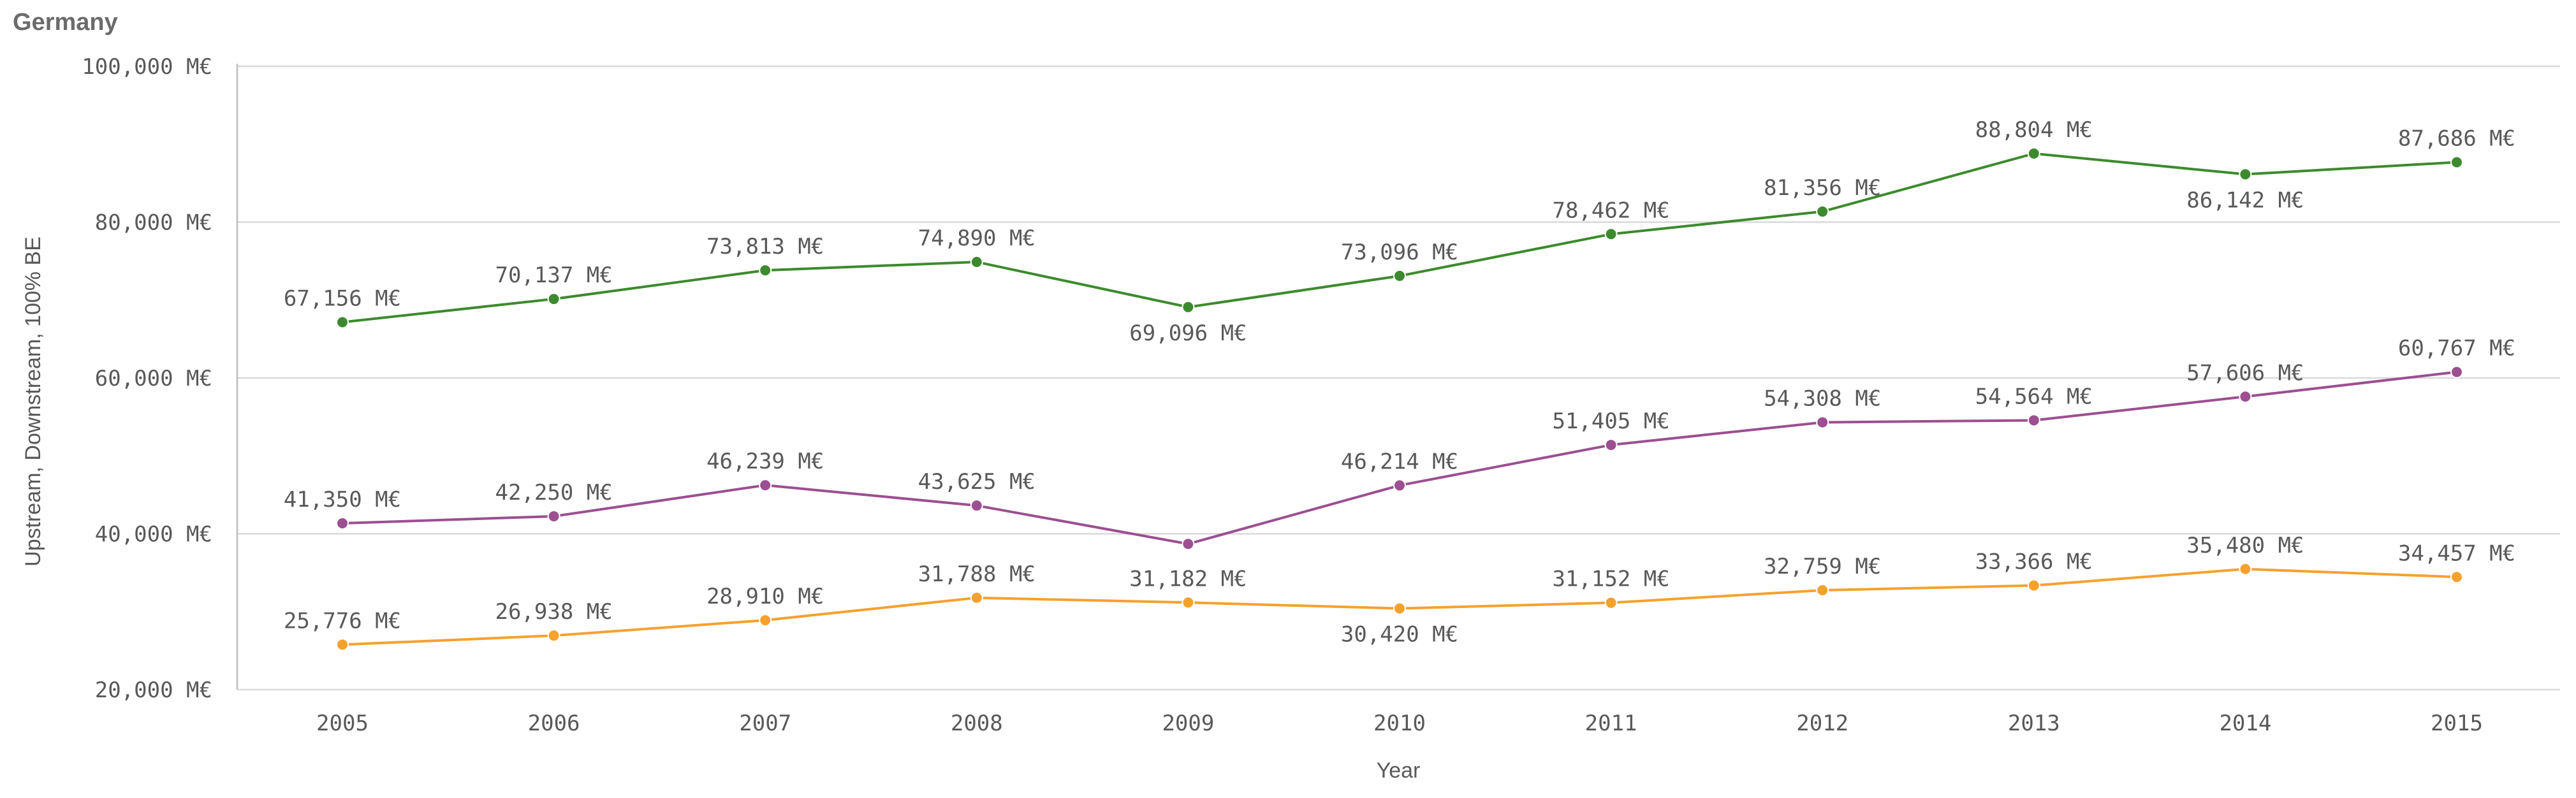  Describe the element at coordinates (342, 299) in the screenshot. I see `data-label-green: 67,156 M€` at that location.